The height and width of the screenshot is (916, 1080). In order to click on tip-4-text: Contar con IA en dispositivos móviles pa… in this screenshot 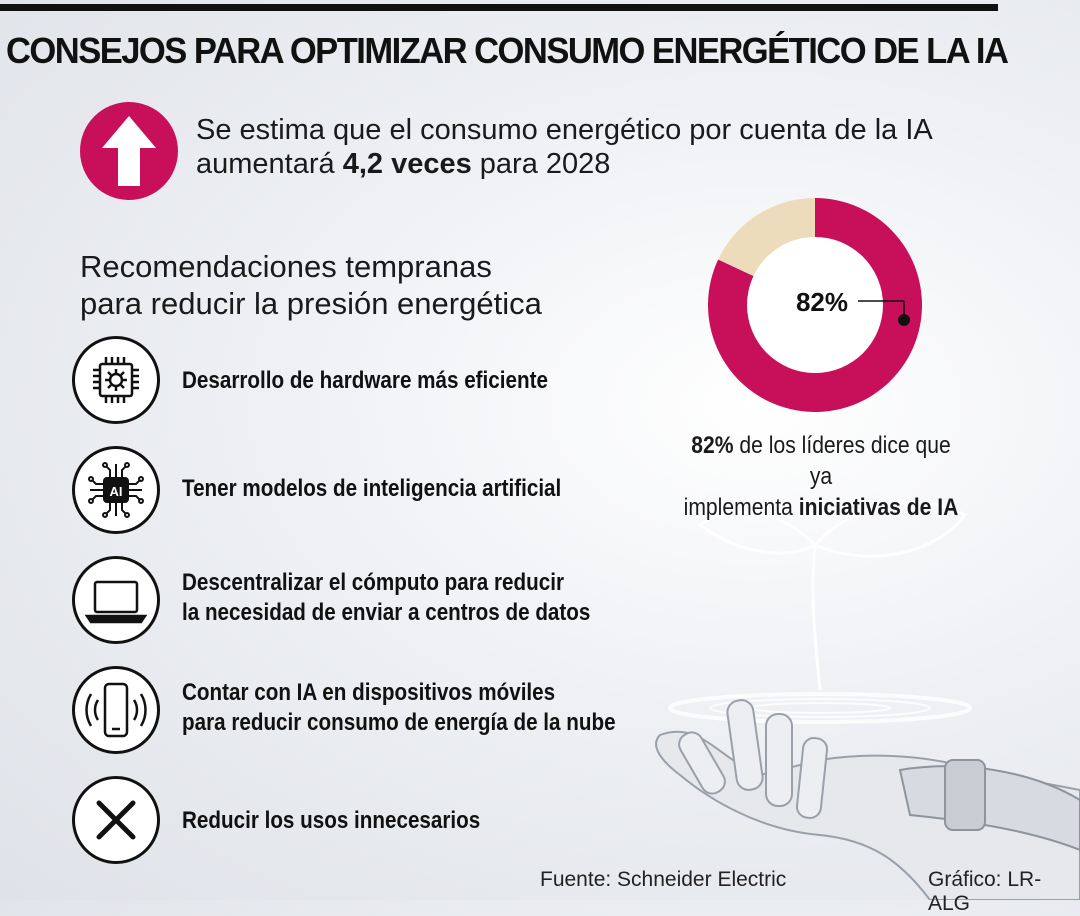, I will do `click(399, 708)`.